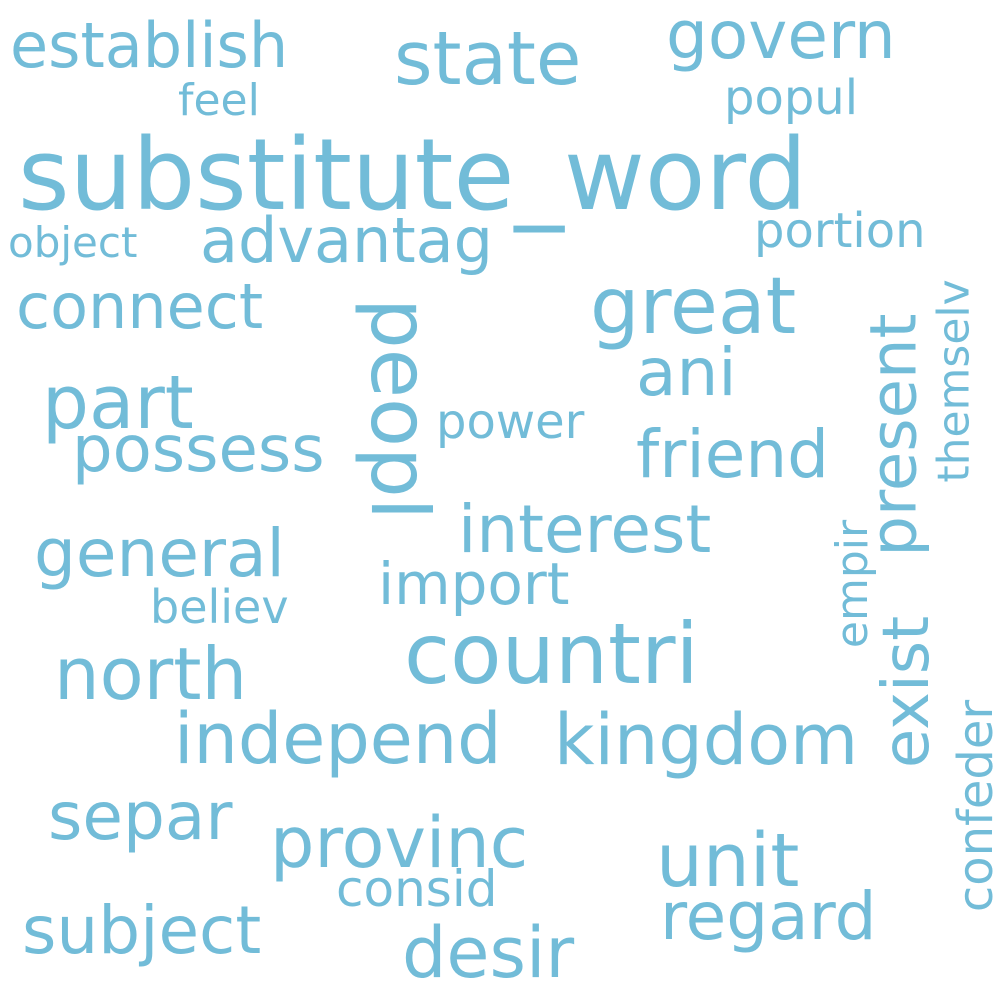 Image resolution: width=1000 pixels, height=1000 pixels. Describe the element at coordinates (417, 889) in the screenshot. I see `word-consid: consid` at that location.